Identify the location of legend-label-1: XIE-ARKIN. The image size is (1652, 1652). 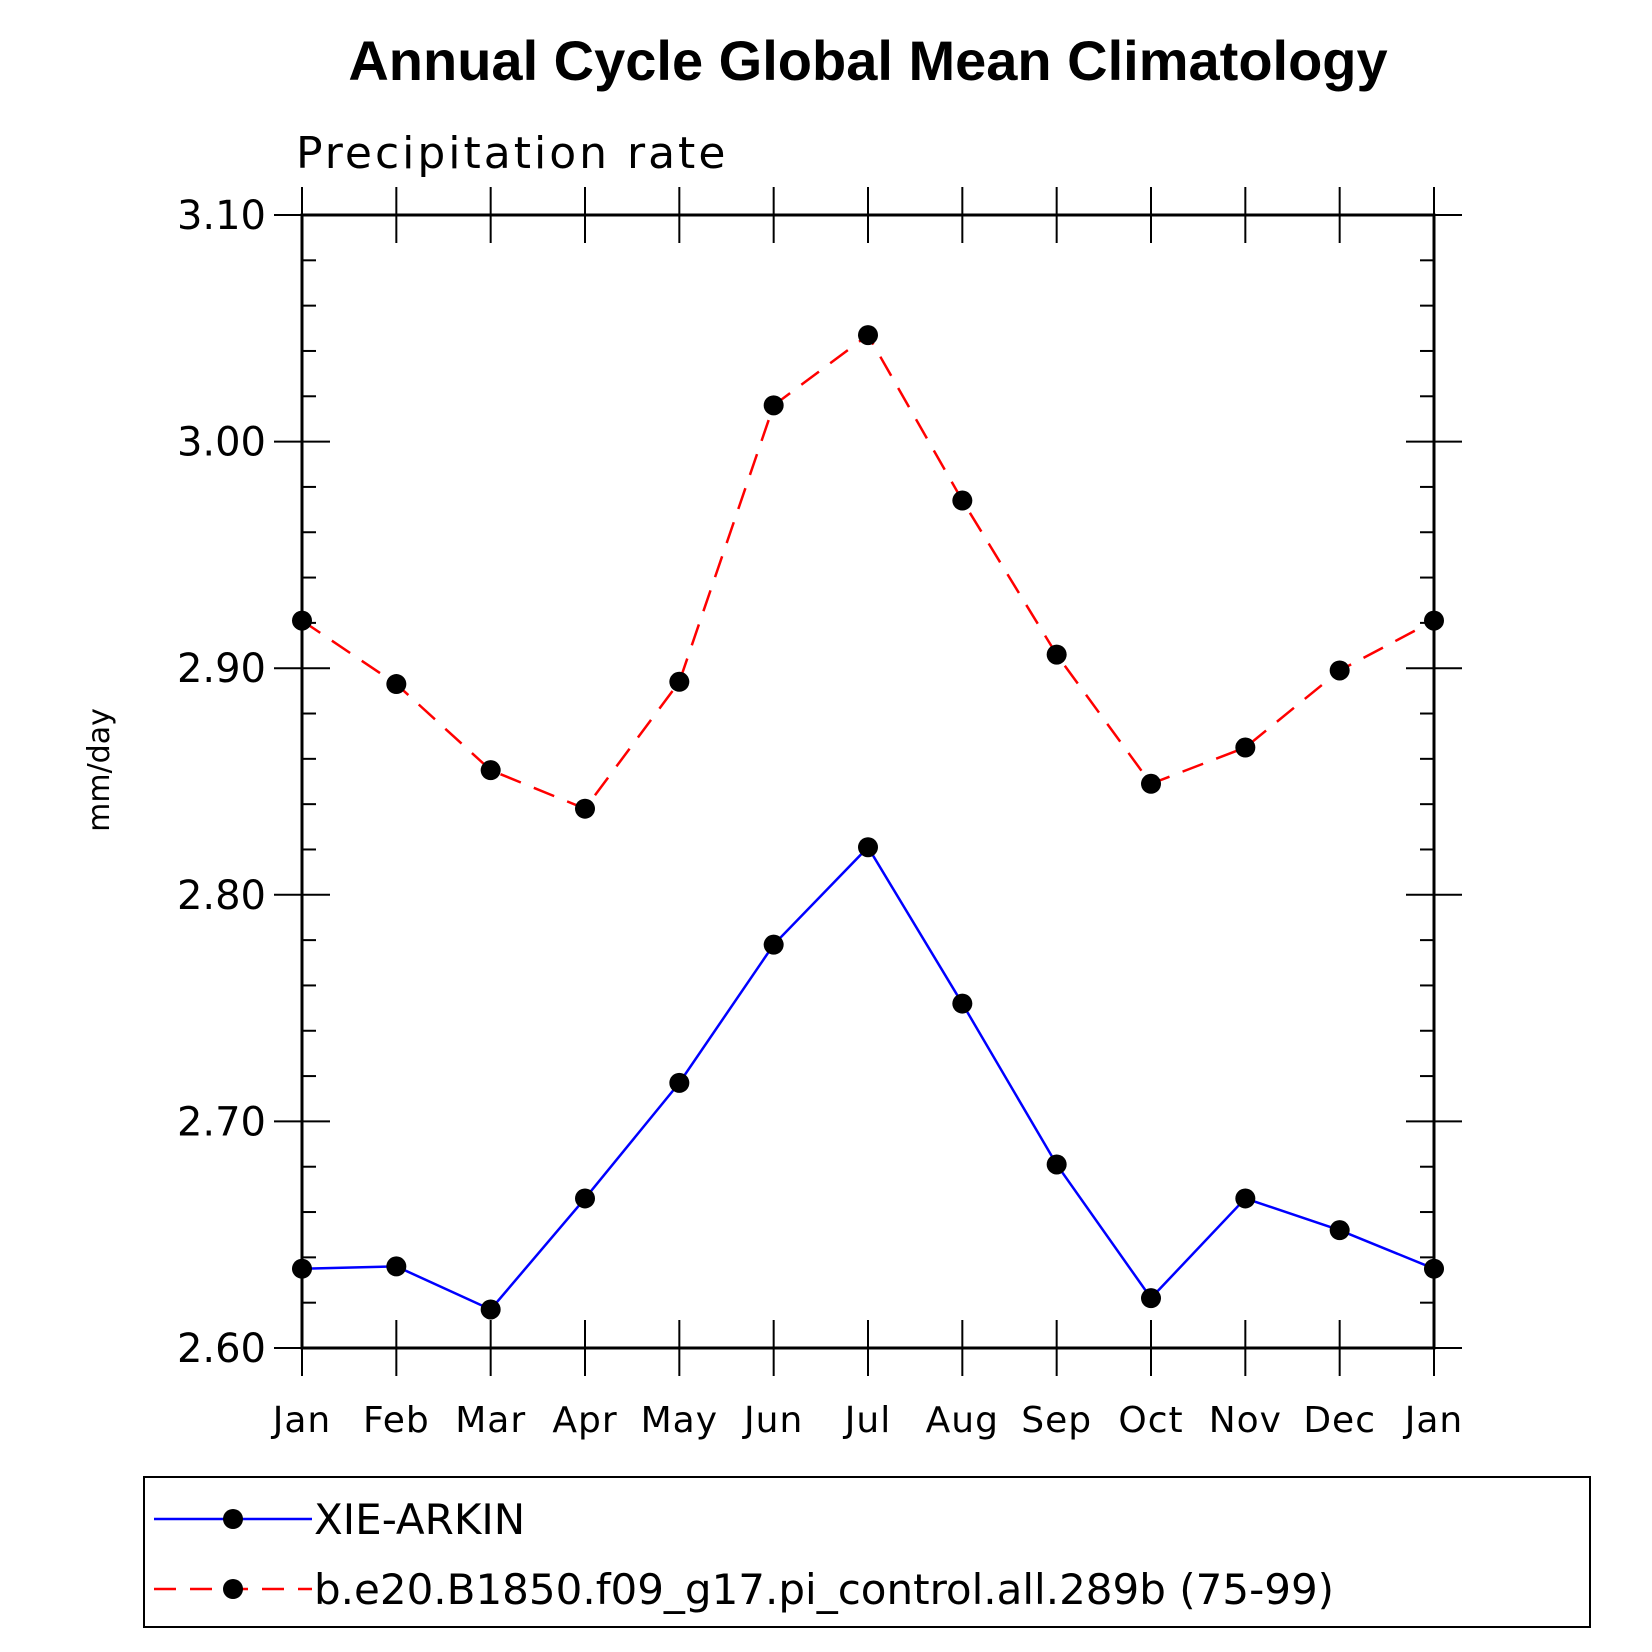
(419, 1519).